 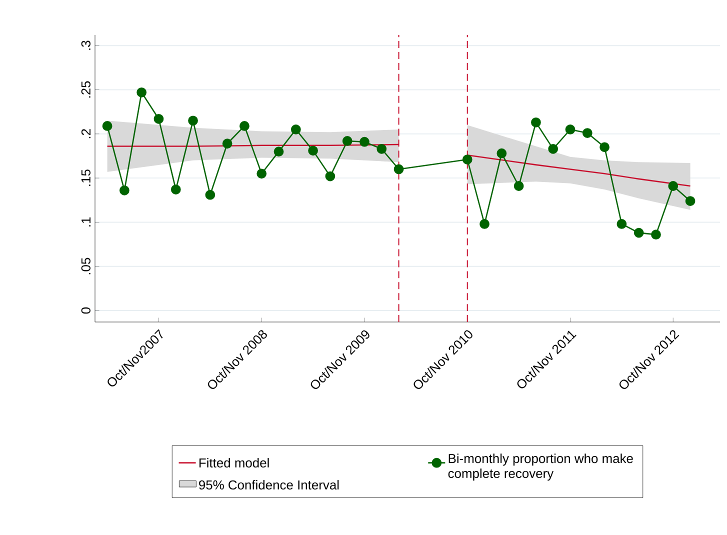 I want to click on y-tick-label: .3, so click(x=85, y=45).